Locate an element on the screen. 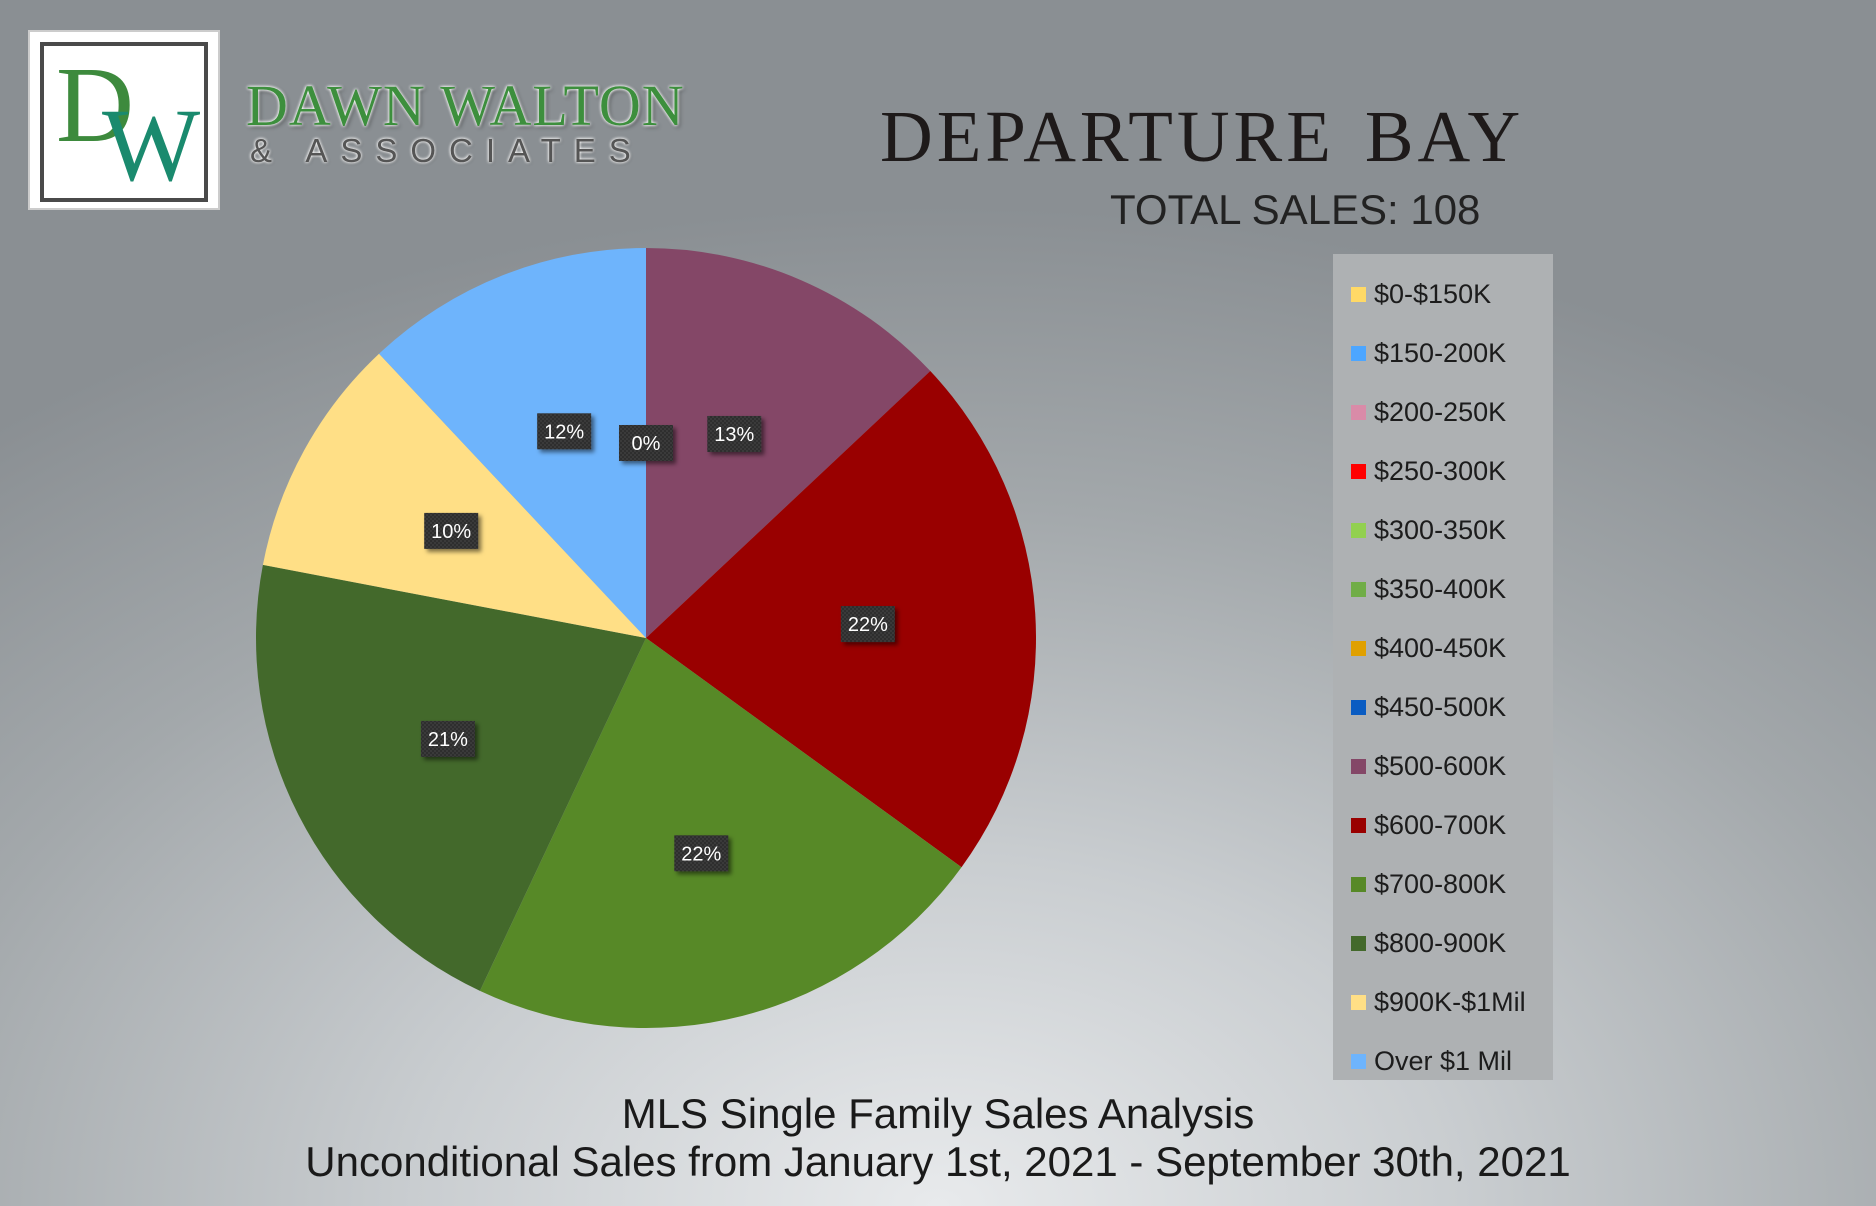  brand-name: DAWN WALTON is located at coordinates (465, 105).